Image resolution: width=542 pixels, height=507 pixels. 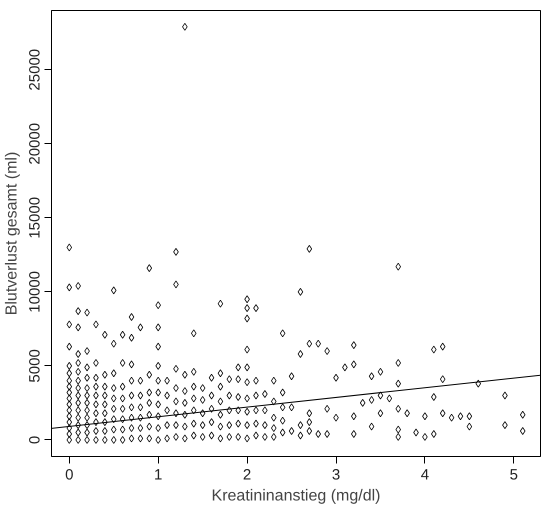 What do you see at coordinates (296, 496) in the screenshot?
I see `x-axis-title: Kreatininanstieg (mg/dl)` at bounding box center [296, 496].